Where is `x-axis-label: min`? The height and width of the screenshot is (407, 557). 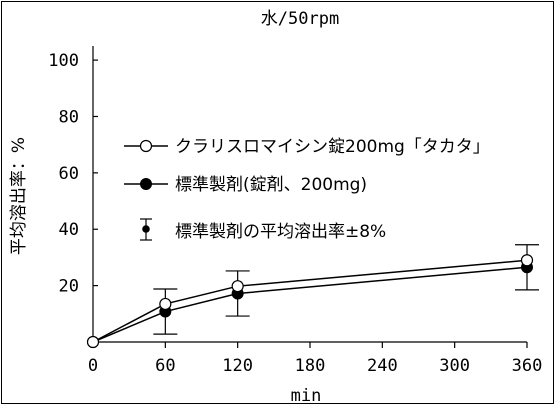
x-axis-label: min is located at coordinates (306, 396).